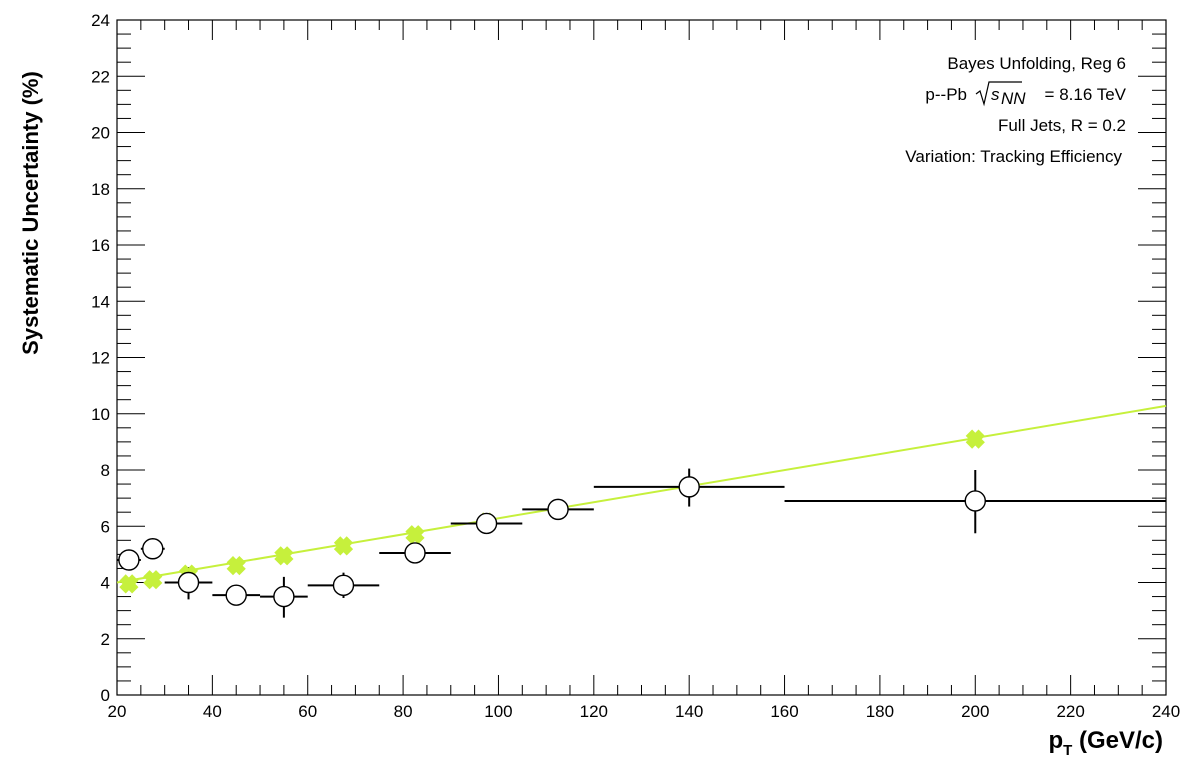 The height and width of the screenshot is (772, 1196). I want to click on annotation-sqrt-s: s, so click(995, 94).